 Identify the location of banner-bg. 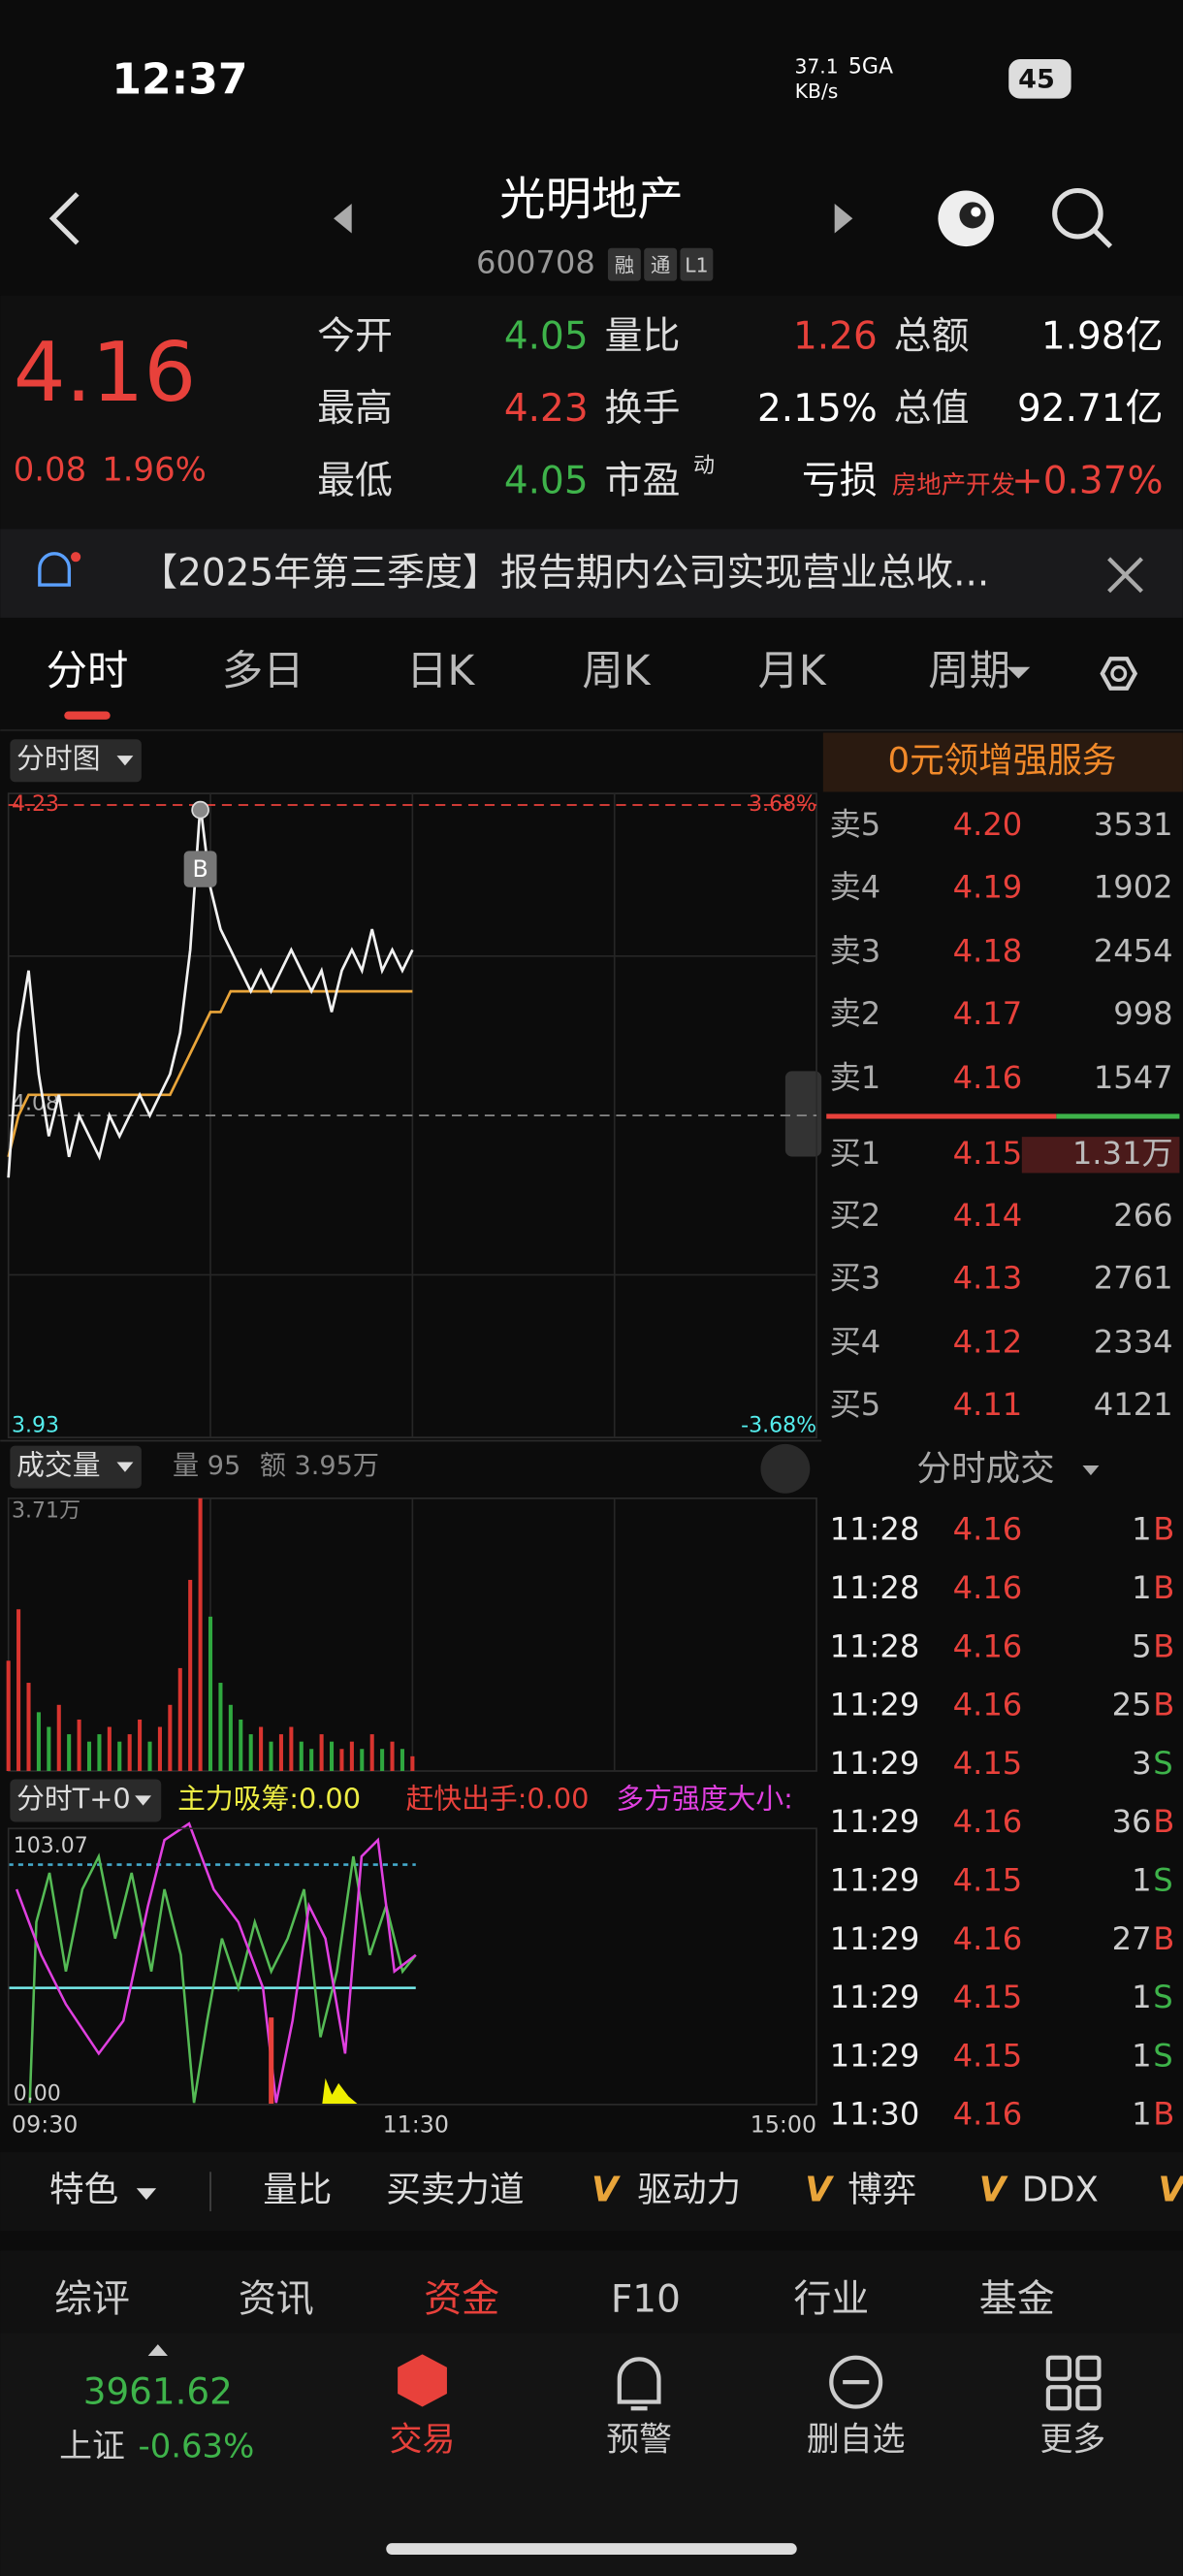
(1002, 762).